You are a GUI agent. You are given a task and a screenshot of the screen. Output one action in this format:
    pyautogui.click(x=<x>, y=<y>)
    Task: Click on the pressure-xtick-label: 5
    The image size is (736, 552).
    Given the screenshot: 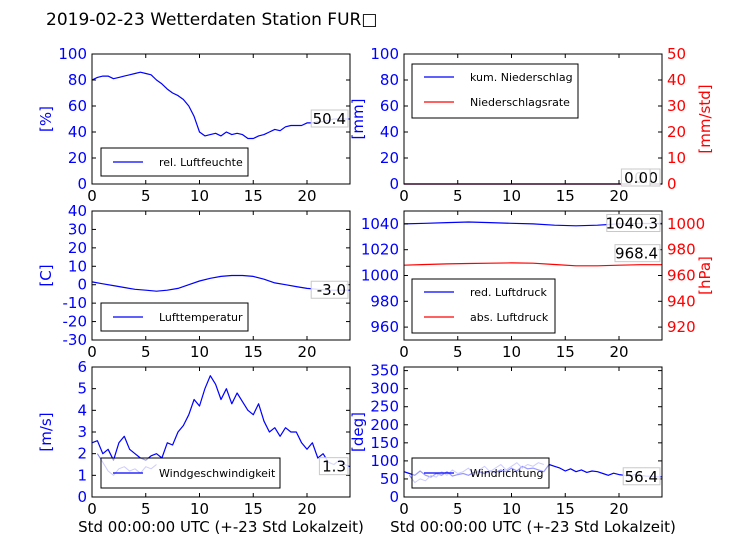 What is the action you would take?
    pyautogui.click(x=458, y=352)
    